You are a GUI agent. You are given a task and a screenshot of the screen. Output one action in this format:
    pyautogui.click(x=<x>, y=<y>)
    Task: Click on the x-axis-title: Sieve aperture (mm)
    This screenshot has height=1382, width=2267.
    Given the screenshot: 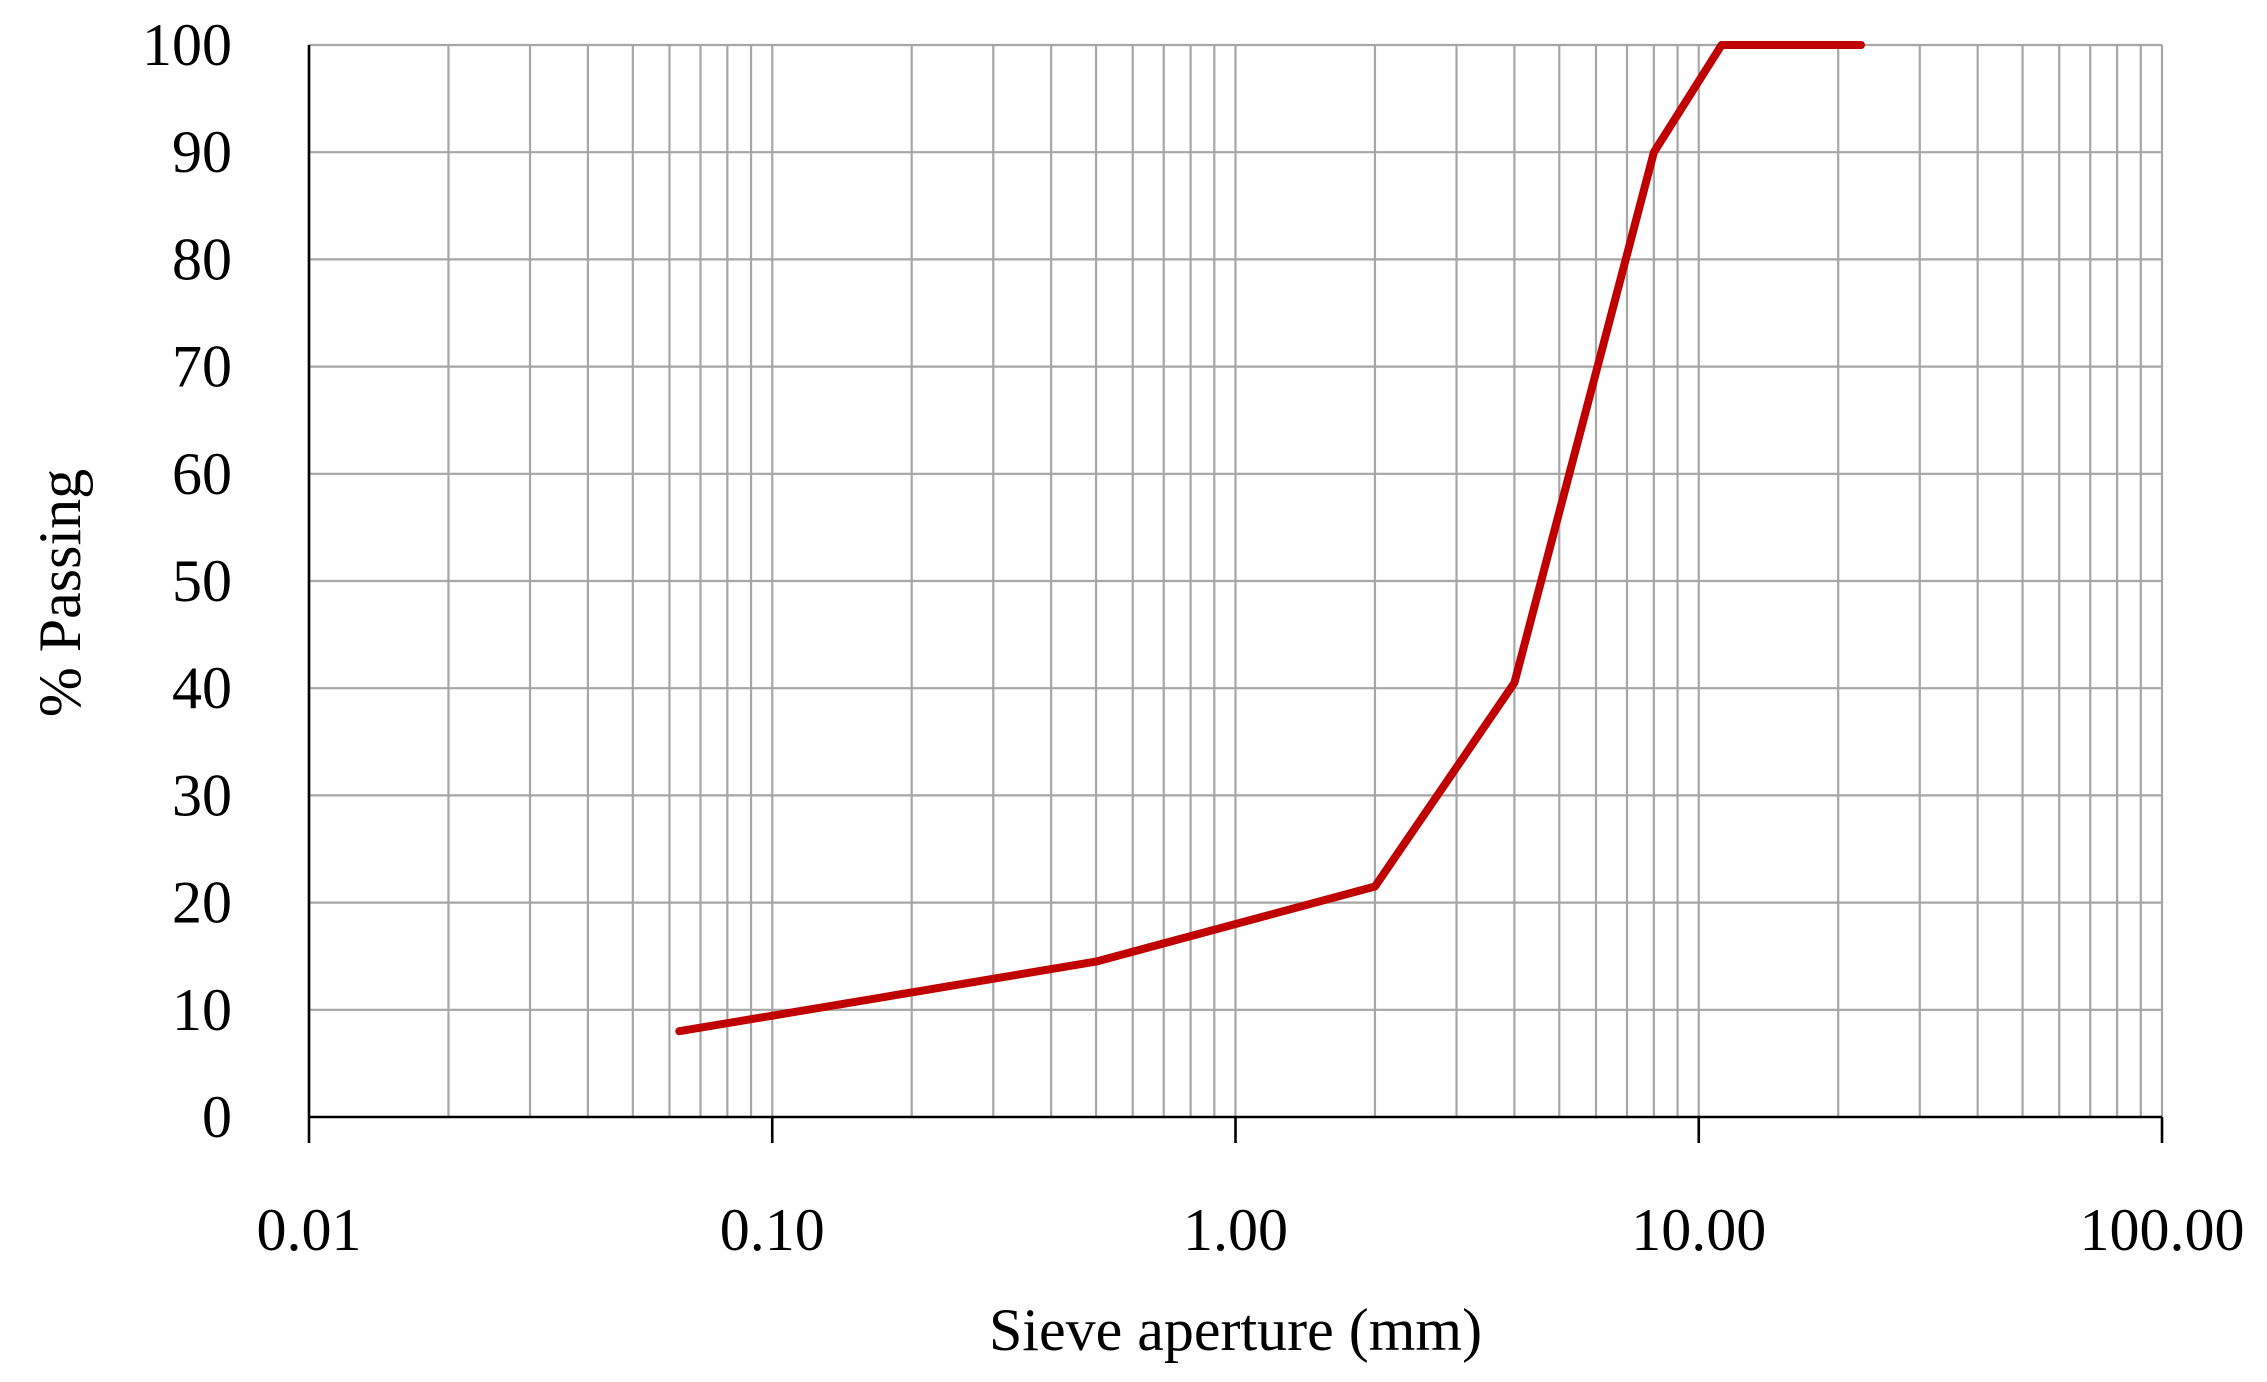 What is the action you would take?
    pyautogui.click(x=1235, y=1330)
    